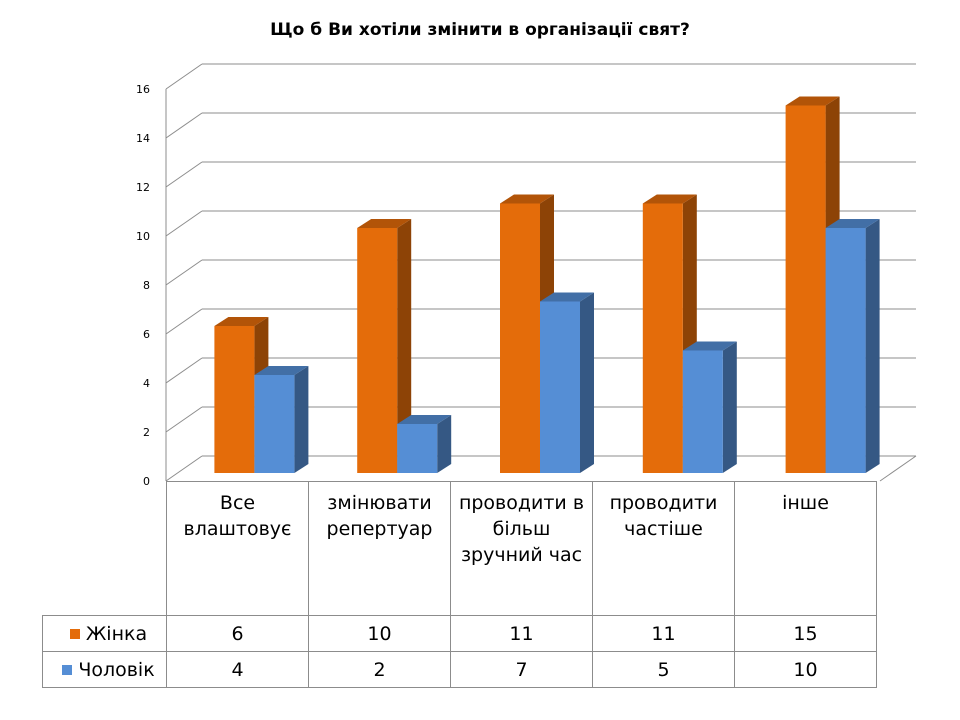 The width and height of the screenshot is (960, 720). Describe the element at coordinates (521, 669) in the screenshot. I see `data-label: 7` at that location.